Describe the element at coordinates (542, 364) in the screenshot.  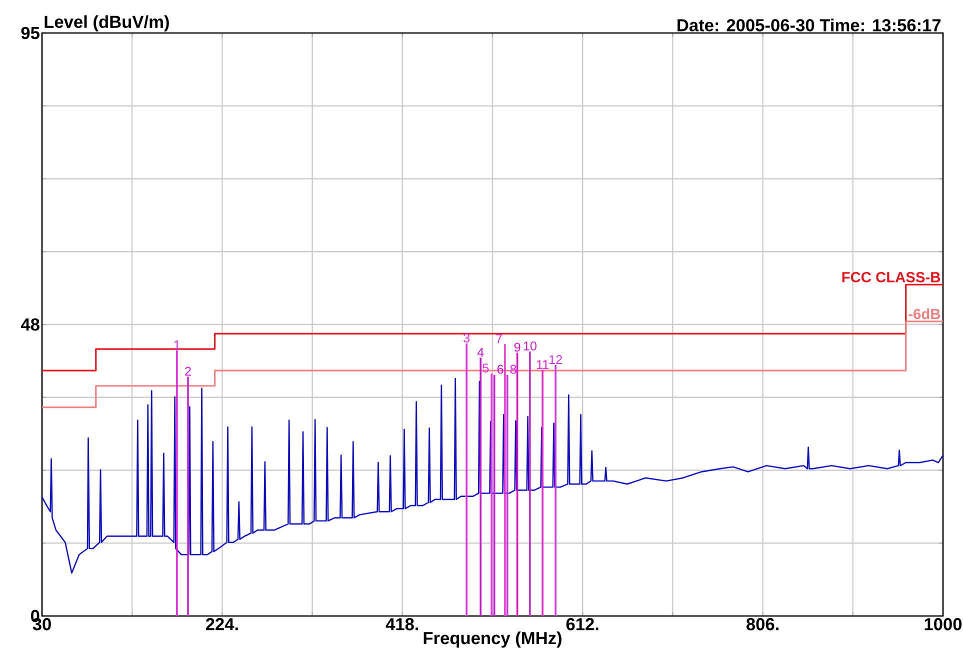
I see `series-label: 11` at that location.